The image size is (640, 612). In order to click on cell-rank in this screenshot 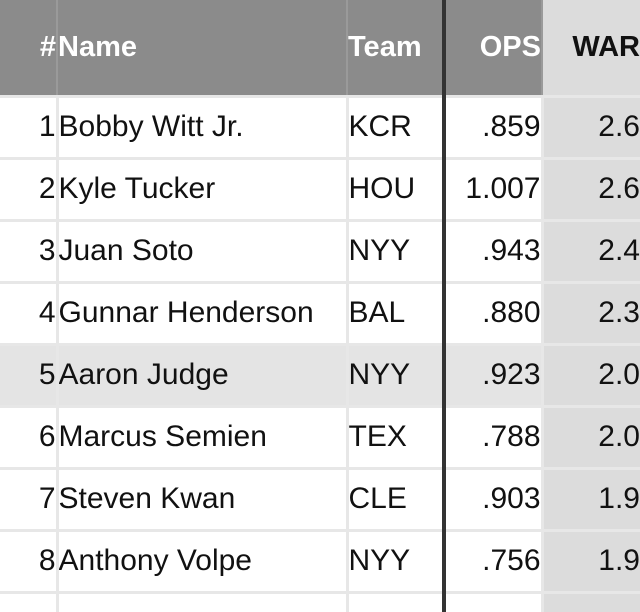, I will do `click(29, 602)`.